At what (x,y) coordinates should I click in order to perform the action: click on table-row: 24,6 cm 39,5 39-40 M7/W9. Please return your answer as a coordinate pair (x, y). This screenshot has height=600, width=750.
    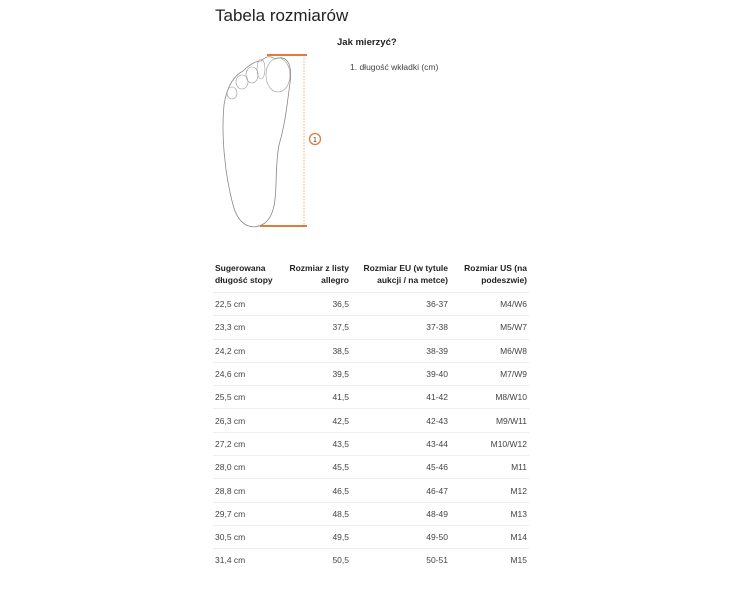
    Looking at the image, I should click on (371, 373).